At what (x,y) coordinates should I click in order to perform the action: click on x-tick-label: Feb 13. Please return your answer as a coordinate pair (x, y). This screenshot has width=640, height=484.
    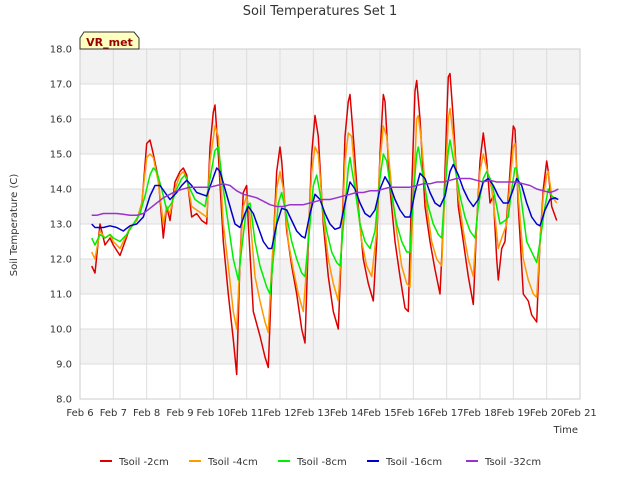
    Looking at the image, I should click on (314, 413).